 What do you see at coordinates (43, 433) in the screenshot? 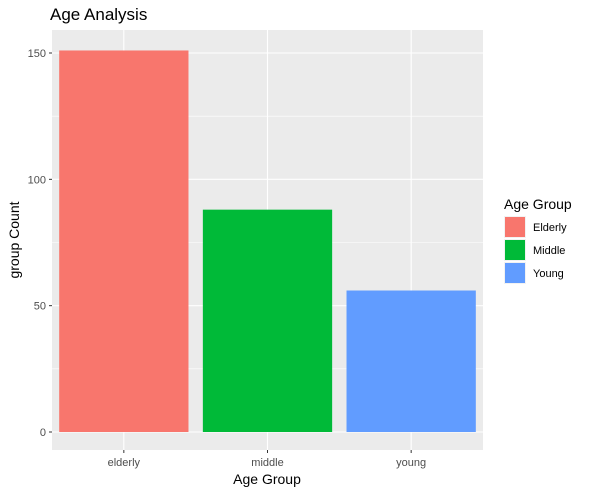
I see `y-tick-label: 0` at bounding box center [43, 433].